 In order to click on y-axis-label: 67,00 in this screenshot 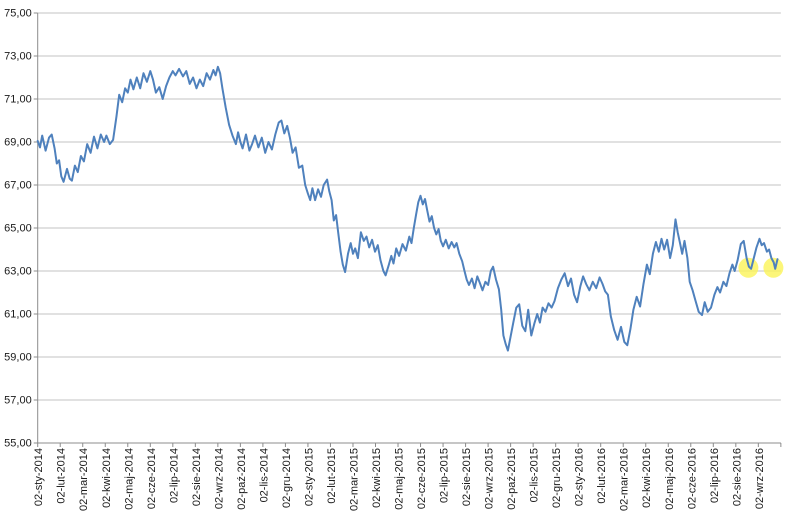, I will do `click(18, 186)`.